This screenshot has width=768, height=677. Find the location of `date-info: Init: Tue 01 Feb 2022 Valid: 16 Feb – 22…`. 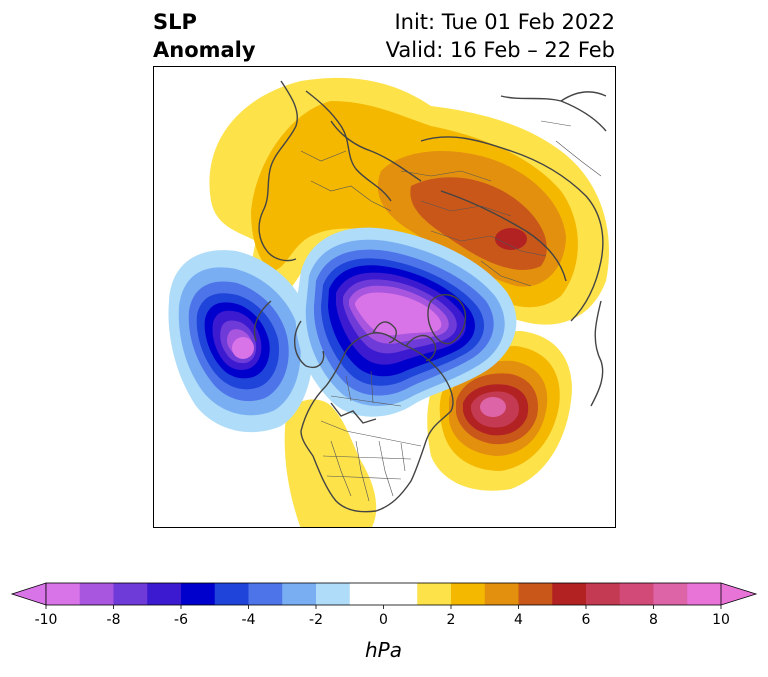

date-info: Init: Tue 01 Feb 2022 Valid: 16 Feb – 22… is located at coordinates (500, 36).